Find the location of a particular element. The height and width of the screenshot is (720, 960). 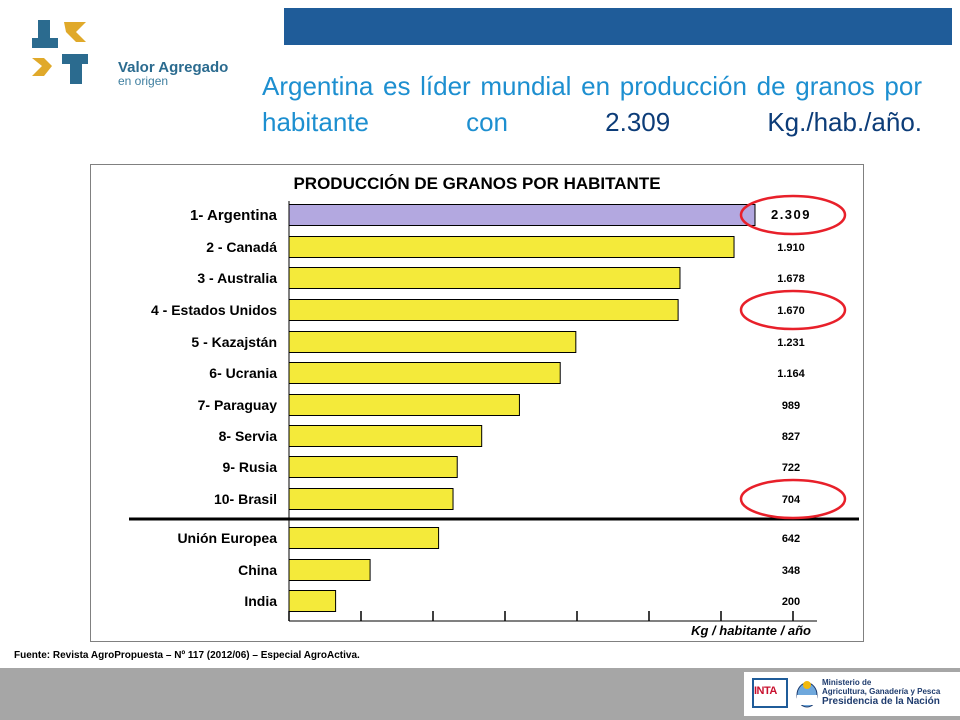

chart-title: PRODUCCIÓN DE GRANOS POR HABITANTE is located at coordinates (476, 183).